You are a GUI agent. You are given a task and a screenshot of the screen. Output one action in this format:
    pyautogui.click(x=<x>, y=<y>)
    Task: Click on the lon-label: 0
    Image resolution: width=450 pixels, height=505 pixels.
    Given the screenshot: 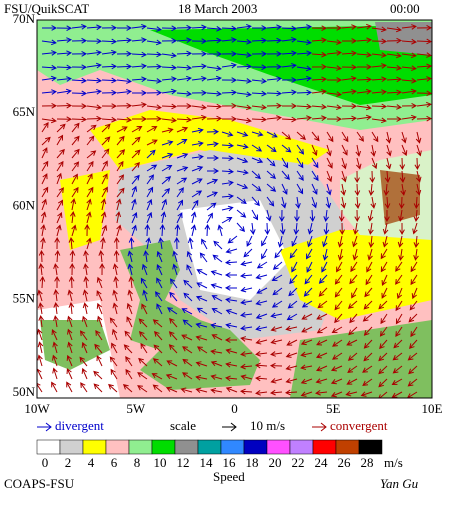 What is the action you would take?
    pyautogui.click(x=234, y=408)
    